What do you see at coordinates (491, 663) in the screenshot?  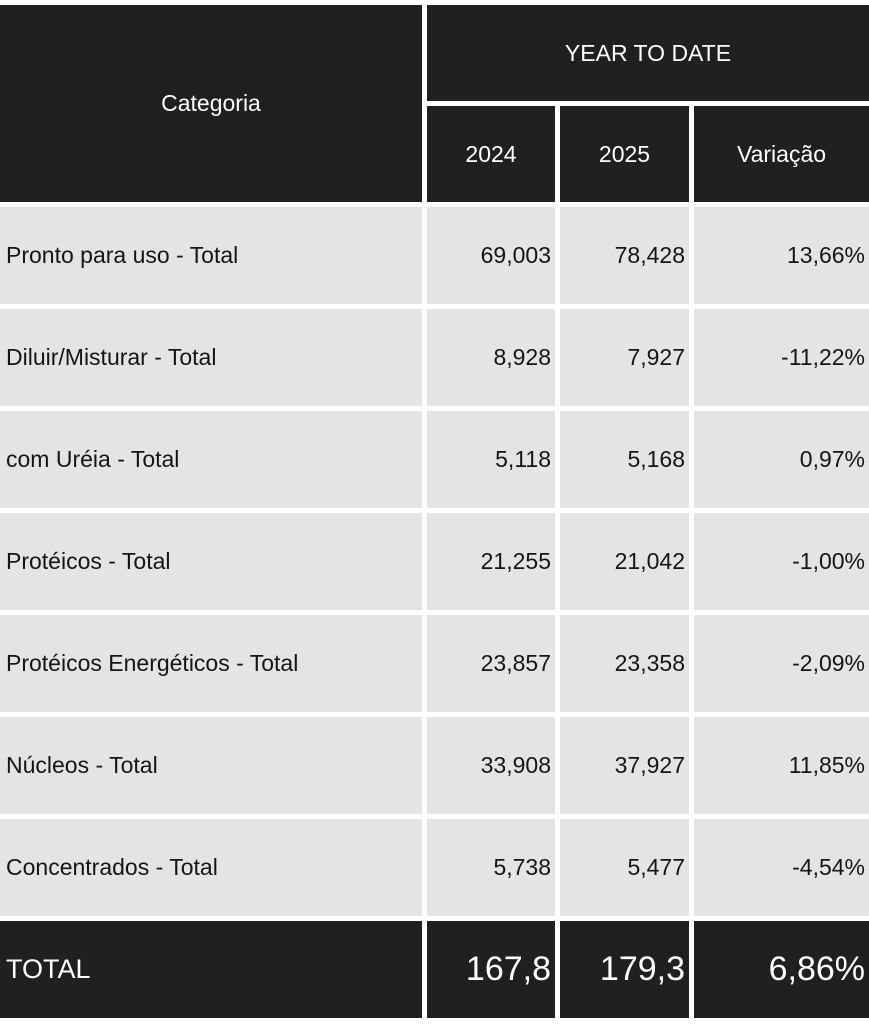 I see `value-2024-cell: 23,857` at bounding box center [491, 663].